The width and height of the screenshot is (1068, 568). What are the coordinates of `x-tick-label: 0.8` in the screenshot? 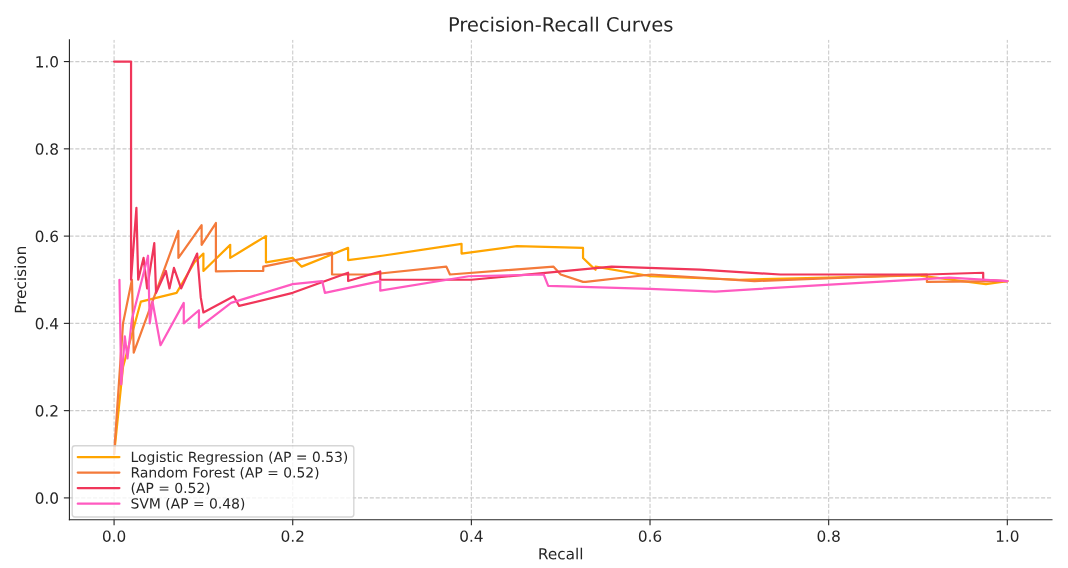 It's located at (828, 536).